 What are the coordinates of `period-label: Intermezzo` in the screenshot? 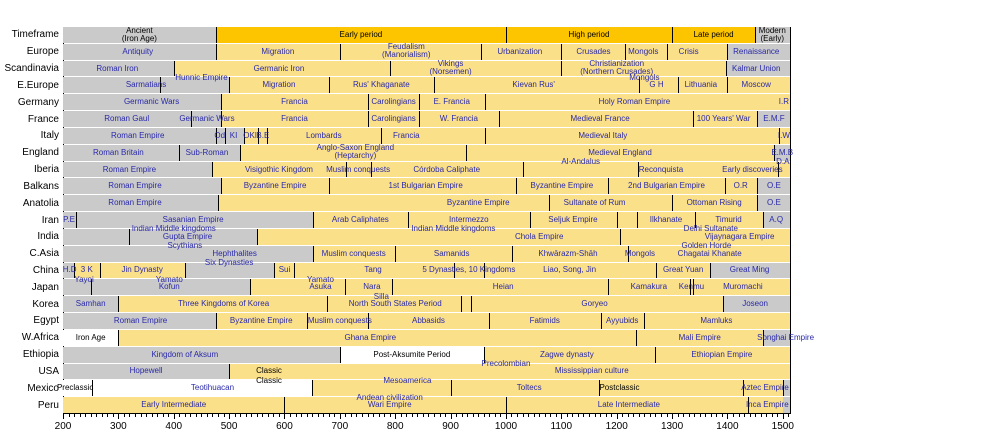 It's located at (469, 219).